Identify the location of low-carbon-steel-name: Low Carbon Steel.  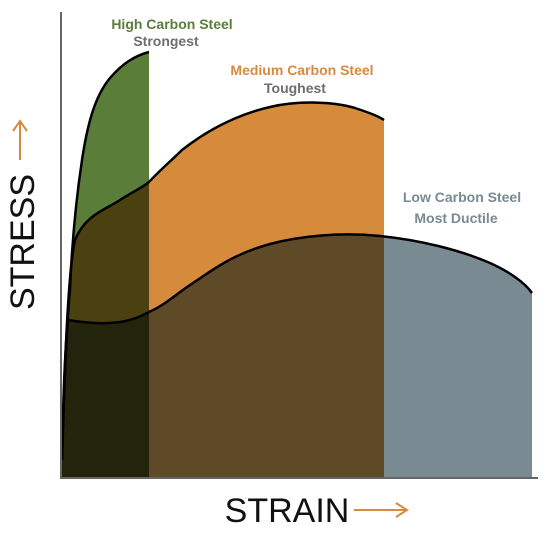
(462, 197).